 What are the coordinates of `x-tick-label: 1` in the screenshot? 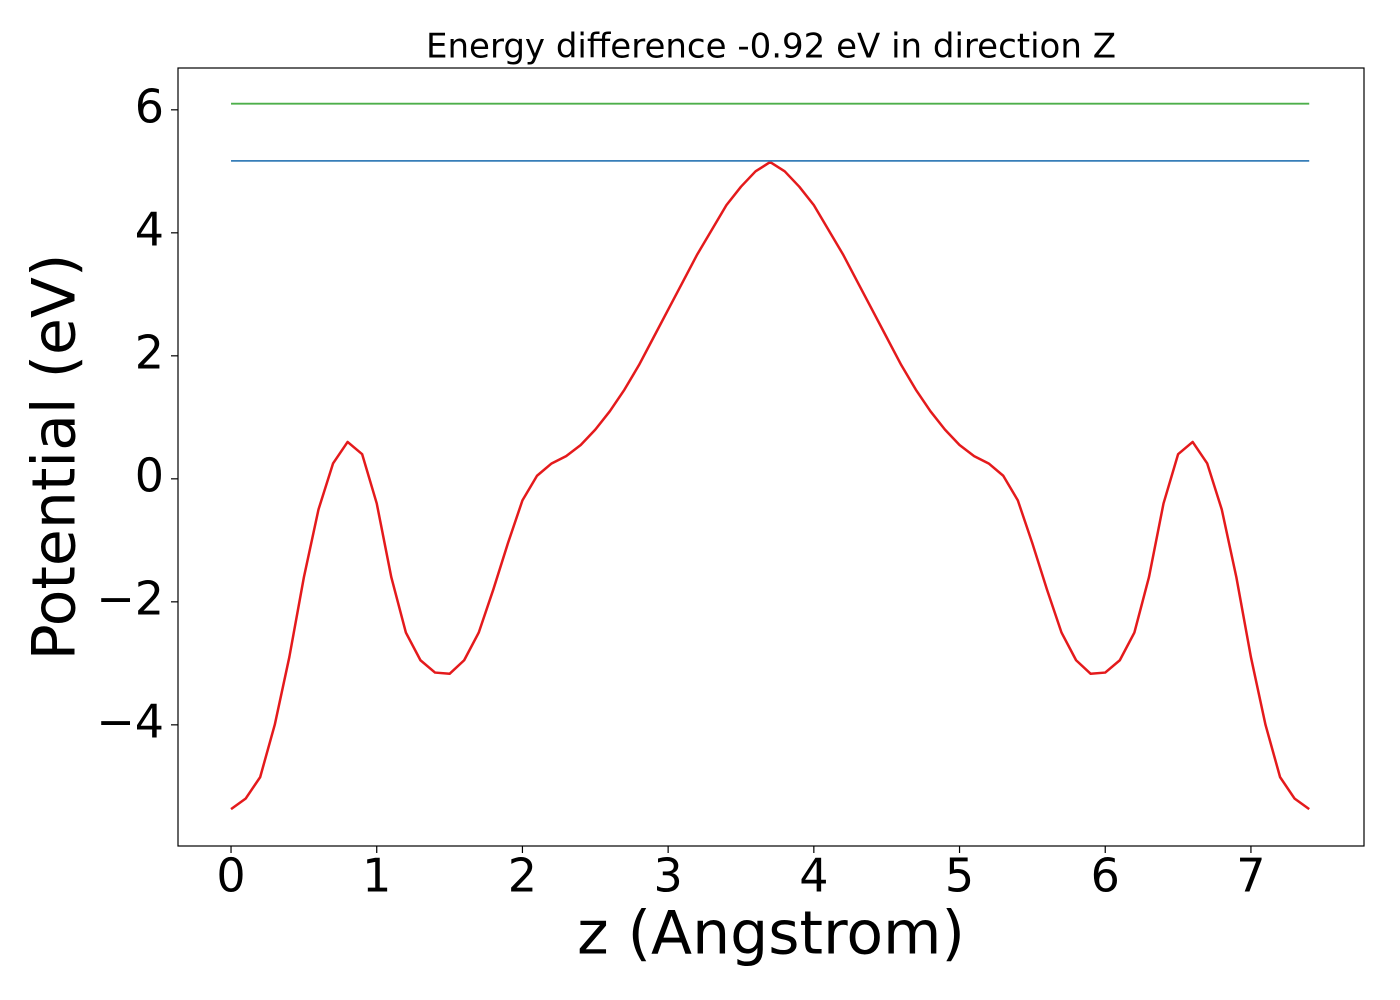 It's located at (376, 876).